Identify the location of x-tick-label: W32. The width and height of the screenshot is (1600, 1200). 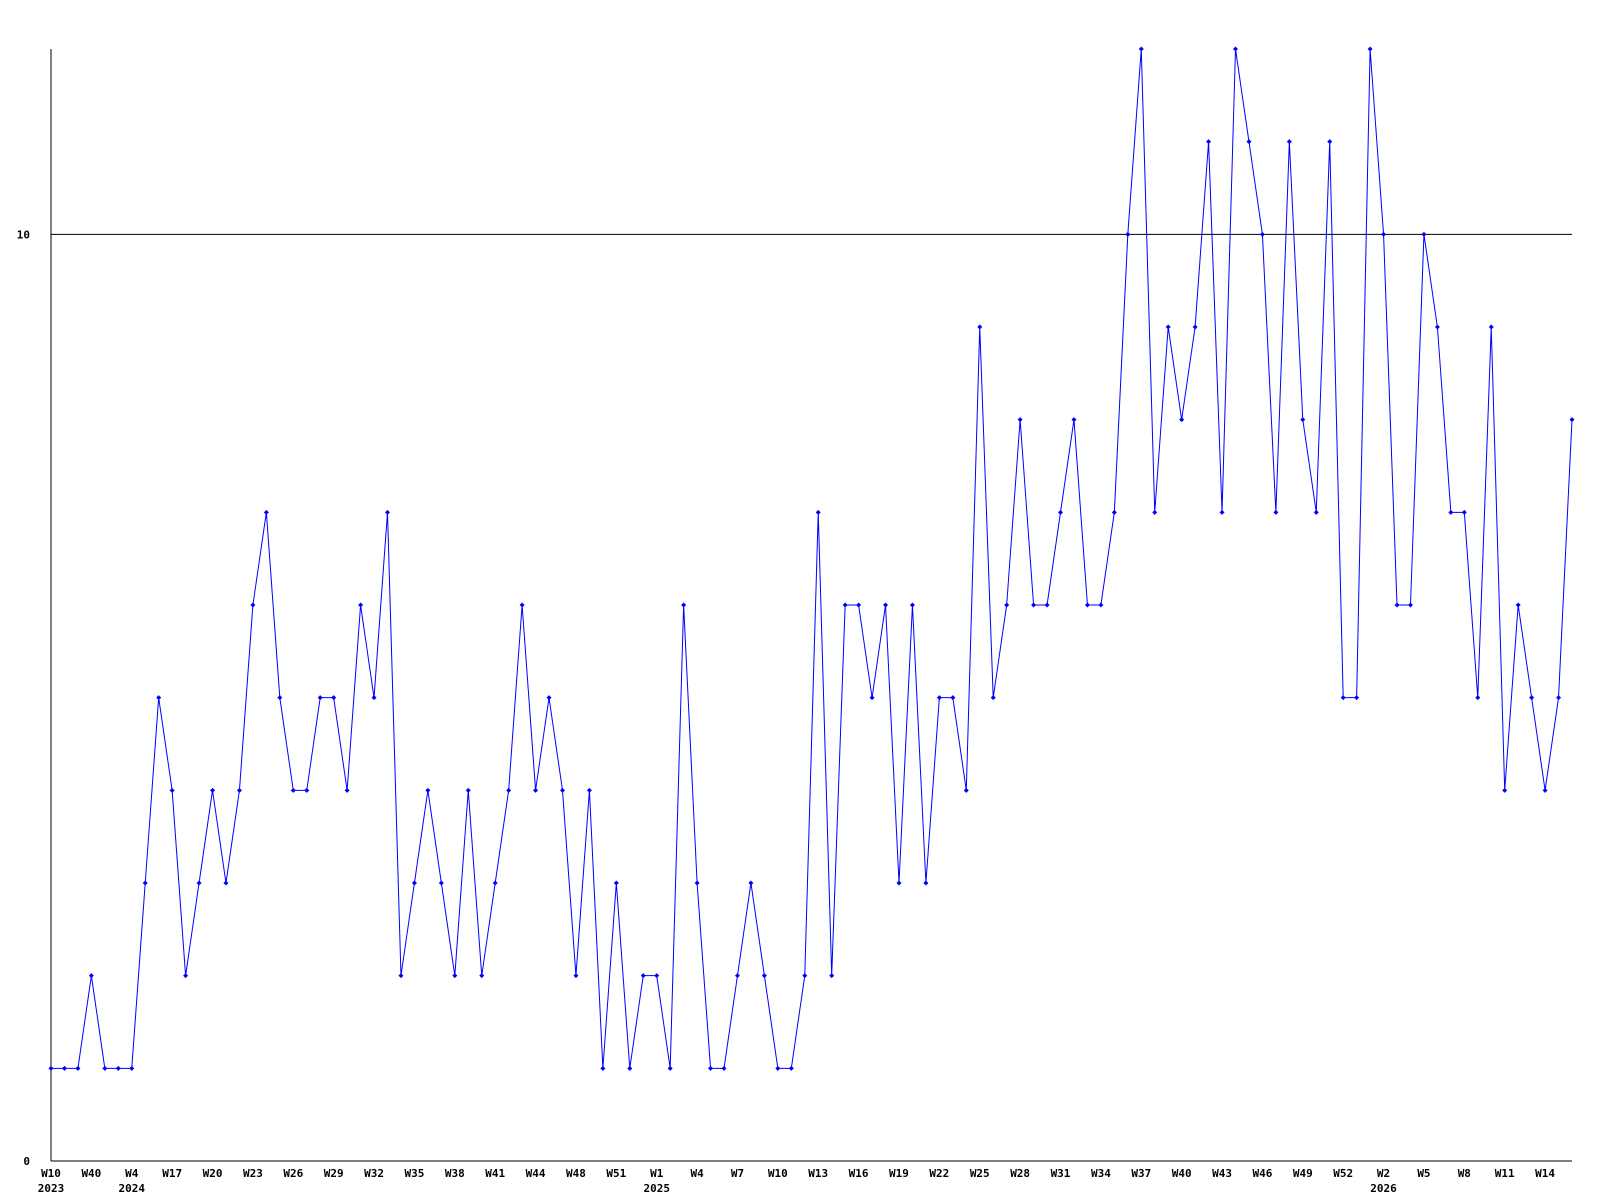
(374, 1173).